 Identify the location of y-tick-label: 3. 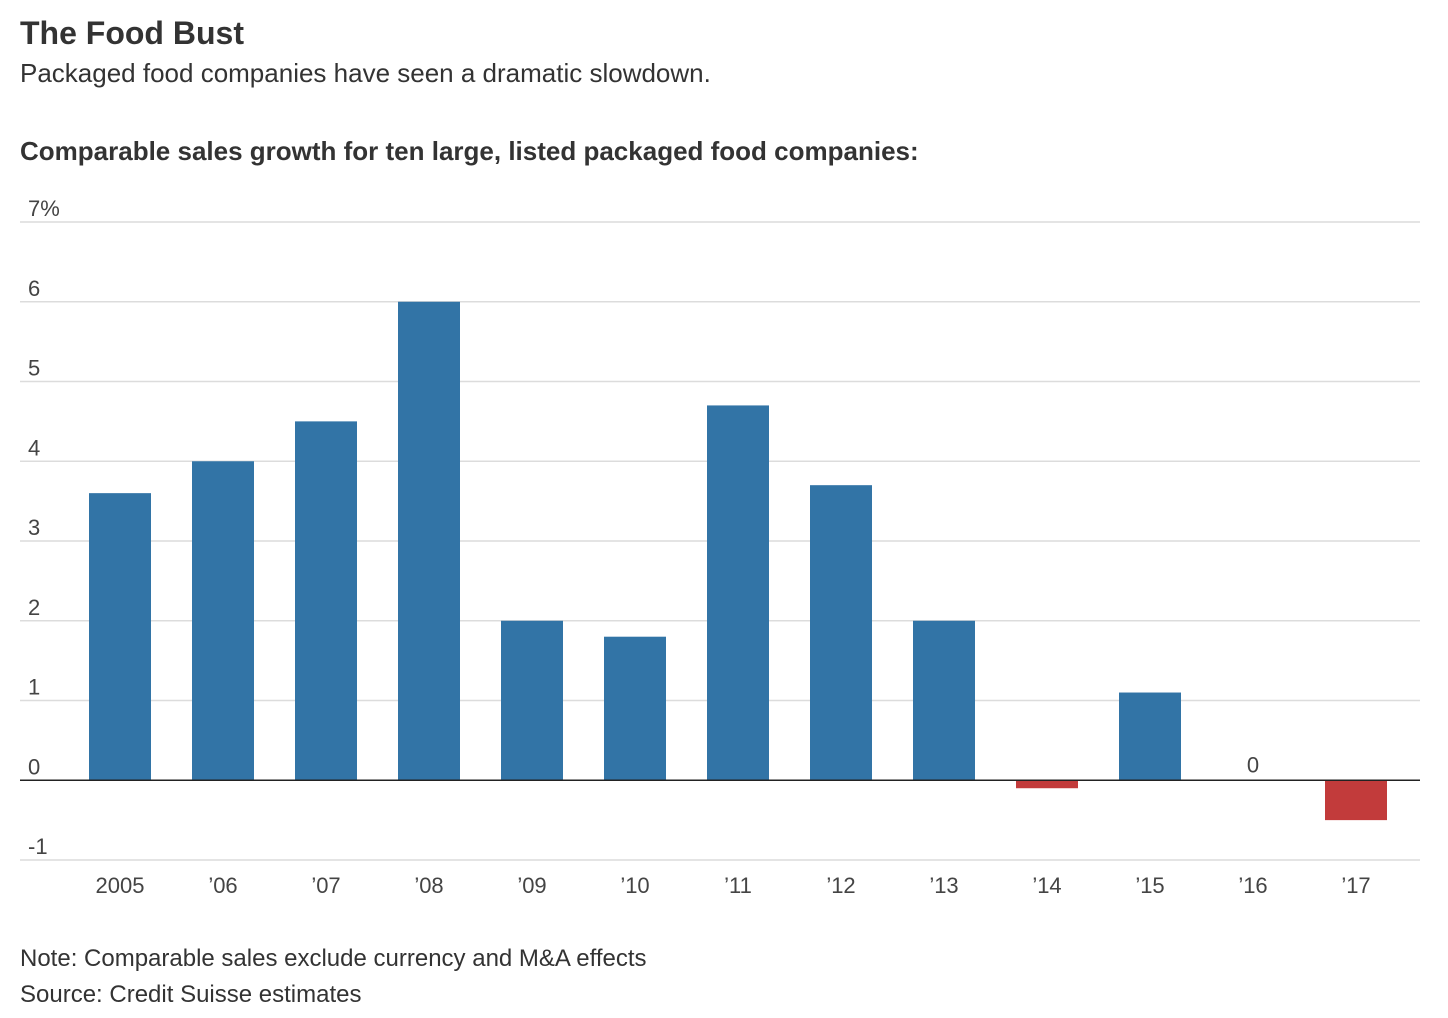
(34, 527).